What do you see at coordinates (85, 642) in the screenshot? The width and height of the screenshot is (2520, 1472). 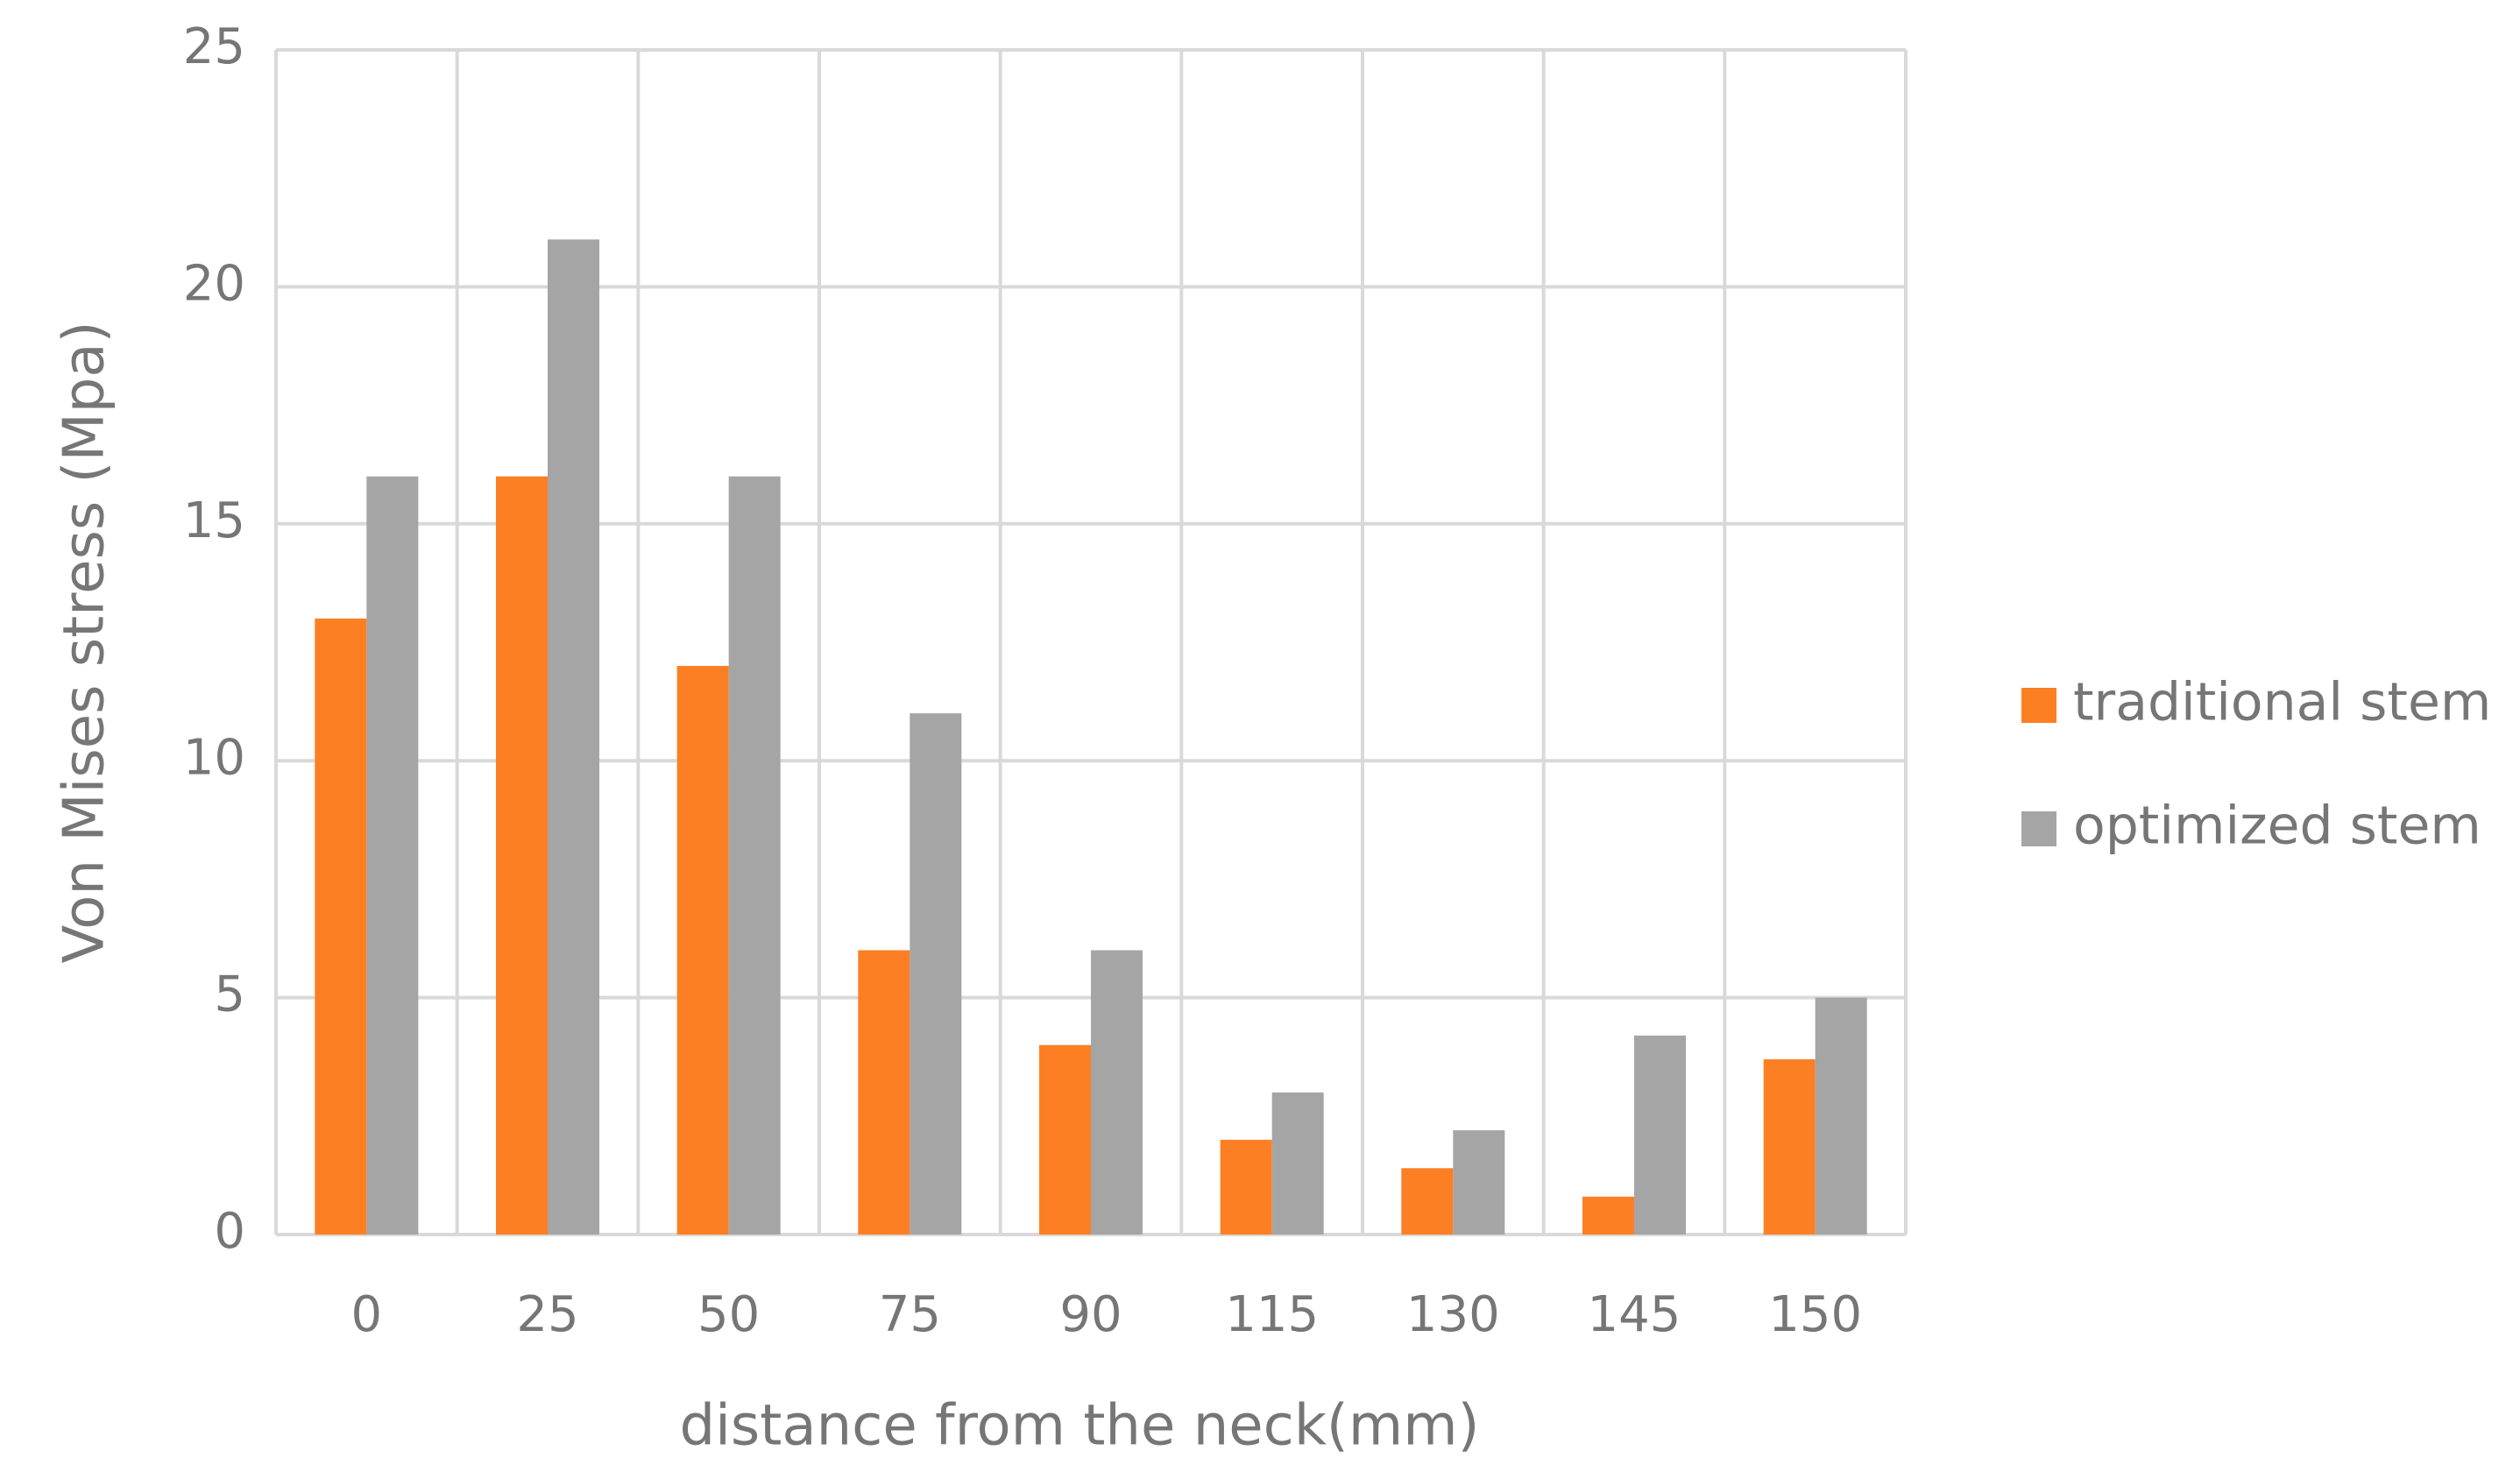 I see `y-axis-label: Von Mises stress (Mpa)` at bounding box center [85, 642].